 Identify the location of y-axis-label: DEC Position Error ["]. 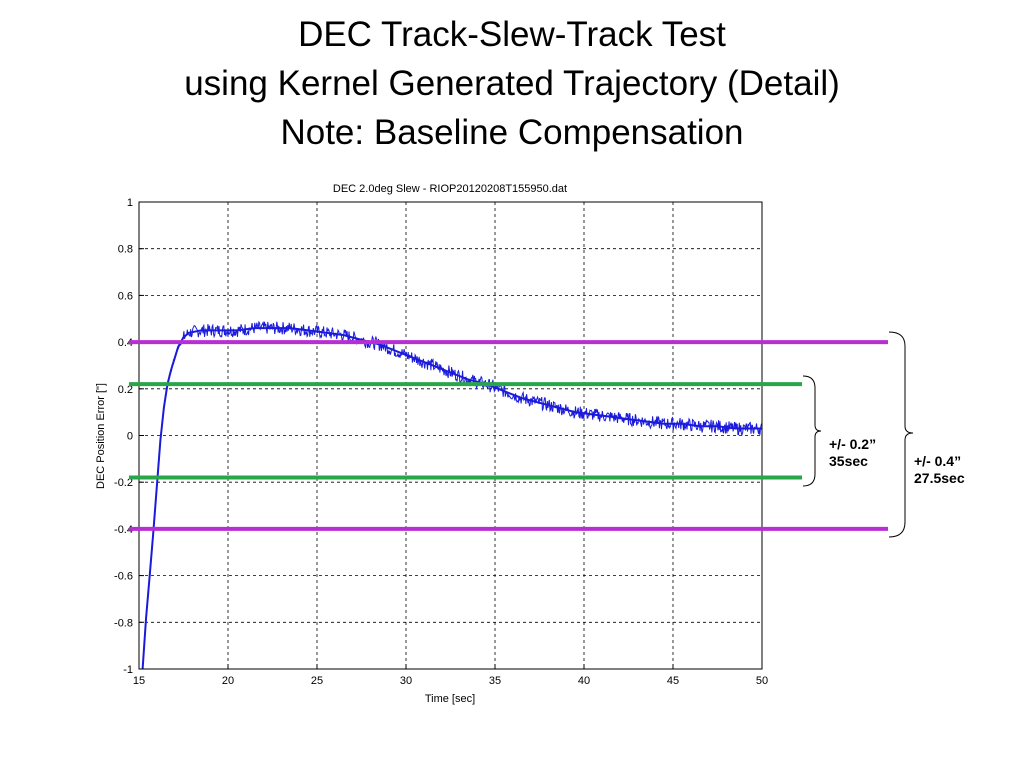
(101, 436).